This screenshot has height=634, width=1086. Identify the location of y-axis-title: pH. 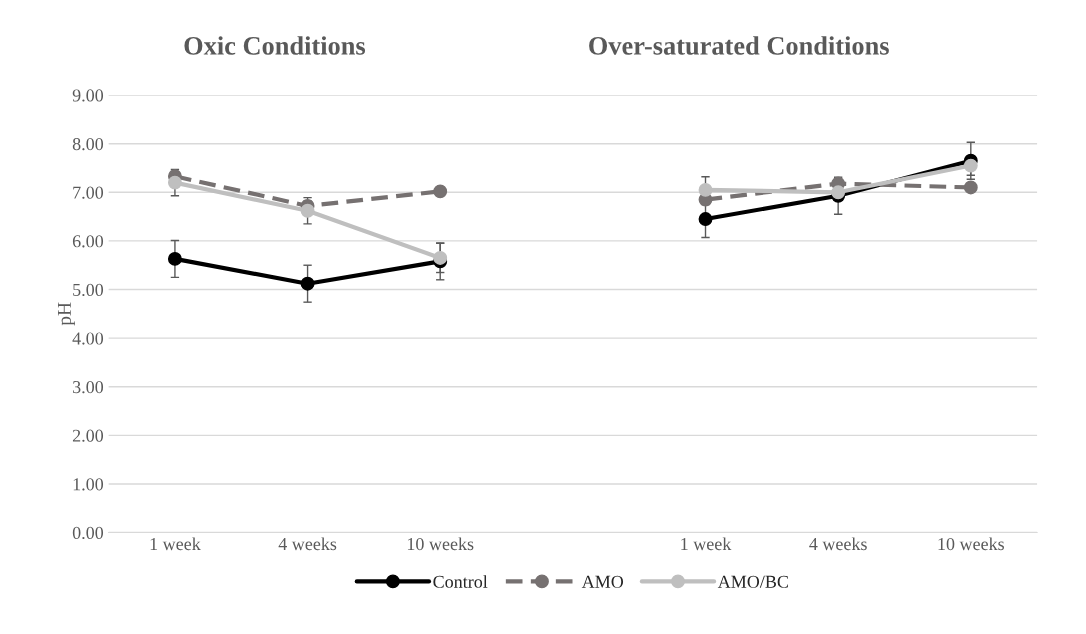
(66, 314).